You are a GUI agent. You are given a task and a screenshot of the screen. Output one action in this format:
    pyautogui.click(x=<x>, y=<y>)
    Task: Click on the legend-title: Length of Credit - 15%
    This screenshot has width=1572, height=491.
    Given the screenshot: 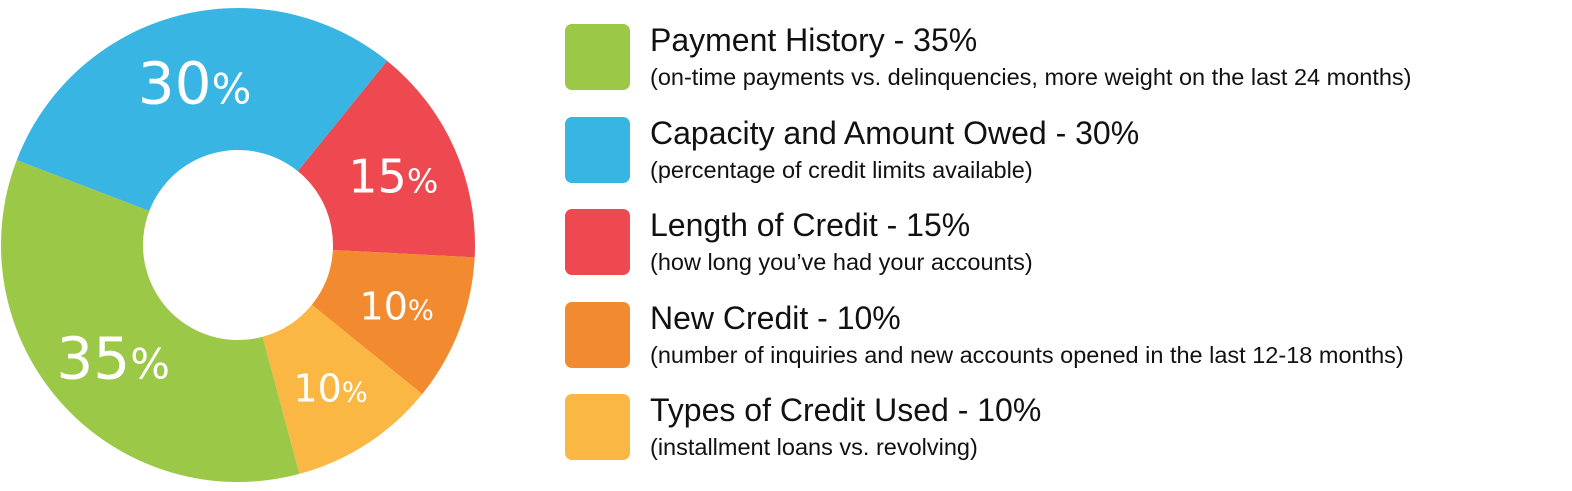 What is the action you would take?
    pyautogui.click(x=810, y=225)
    